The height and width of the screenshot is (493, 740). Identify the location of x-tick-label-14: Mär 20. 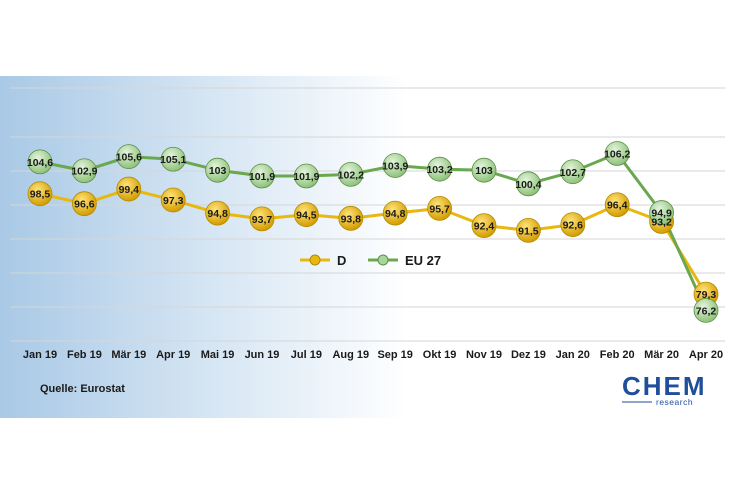
(661, 355).